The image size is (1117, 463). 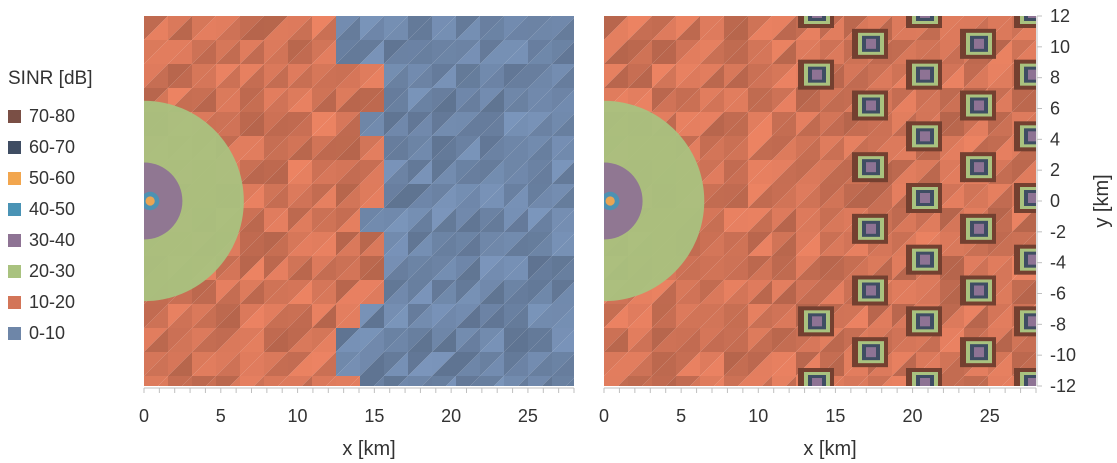 What do you see at coordinates (47, 333) in the screenshot?
I see `legend-label: 0-10` at bounding box center [47, 333].